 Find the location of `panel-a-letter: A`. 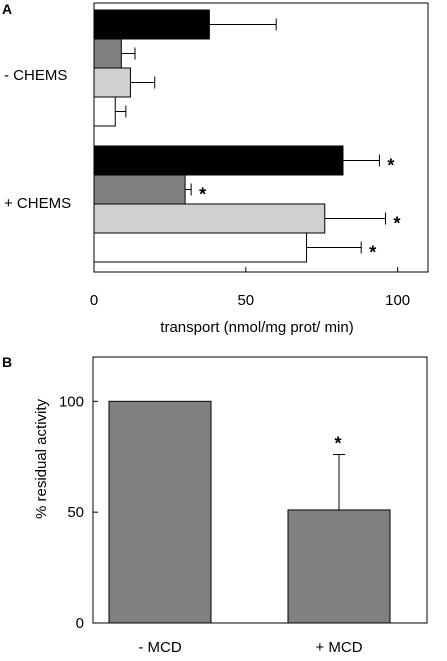

panel-a-letter: A is located at coordinates (7, 9).